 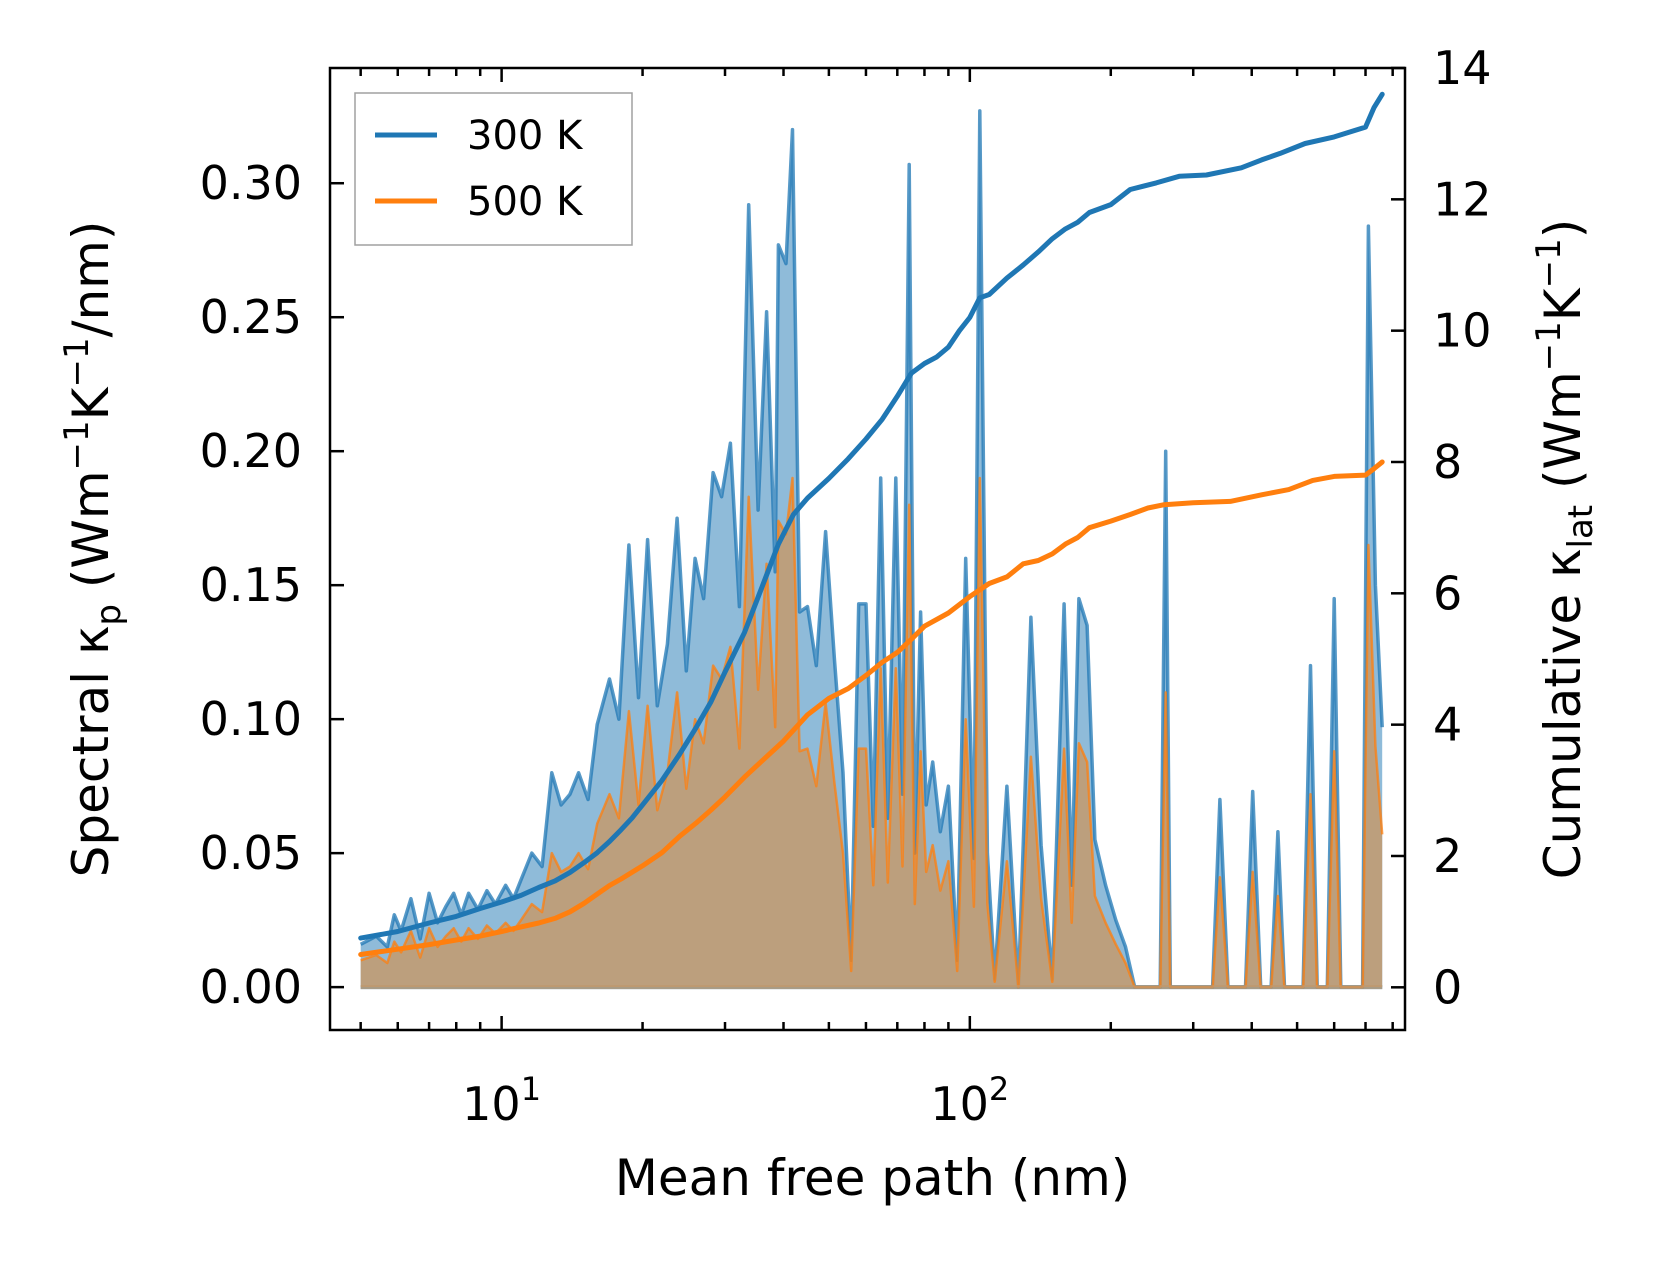 What do you see at coordinates (1462, 68) in the screenshot?
I see `y-right-tick-label: 14` at bounding box center [1462, 68].